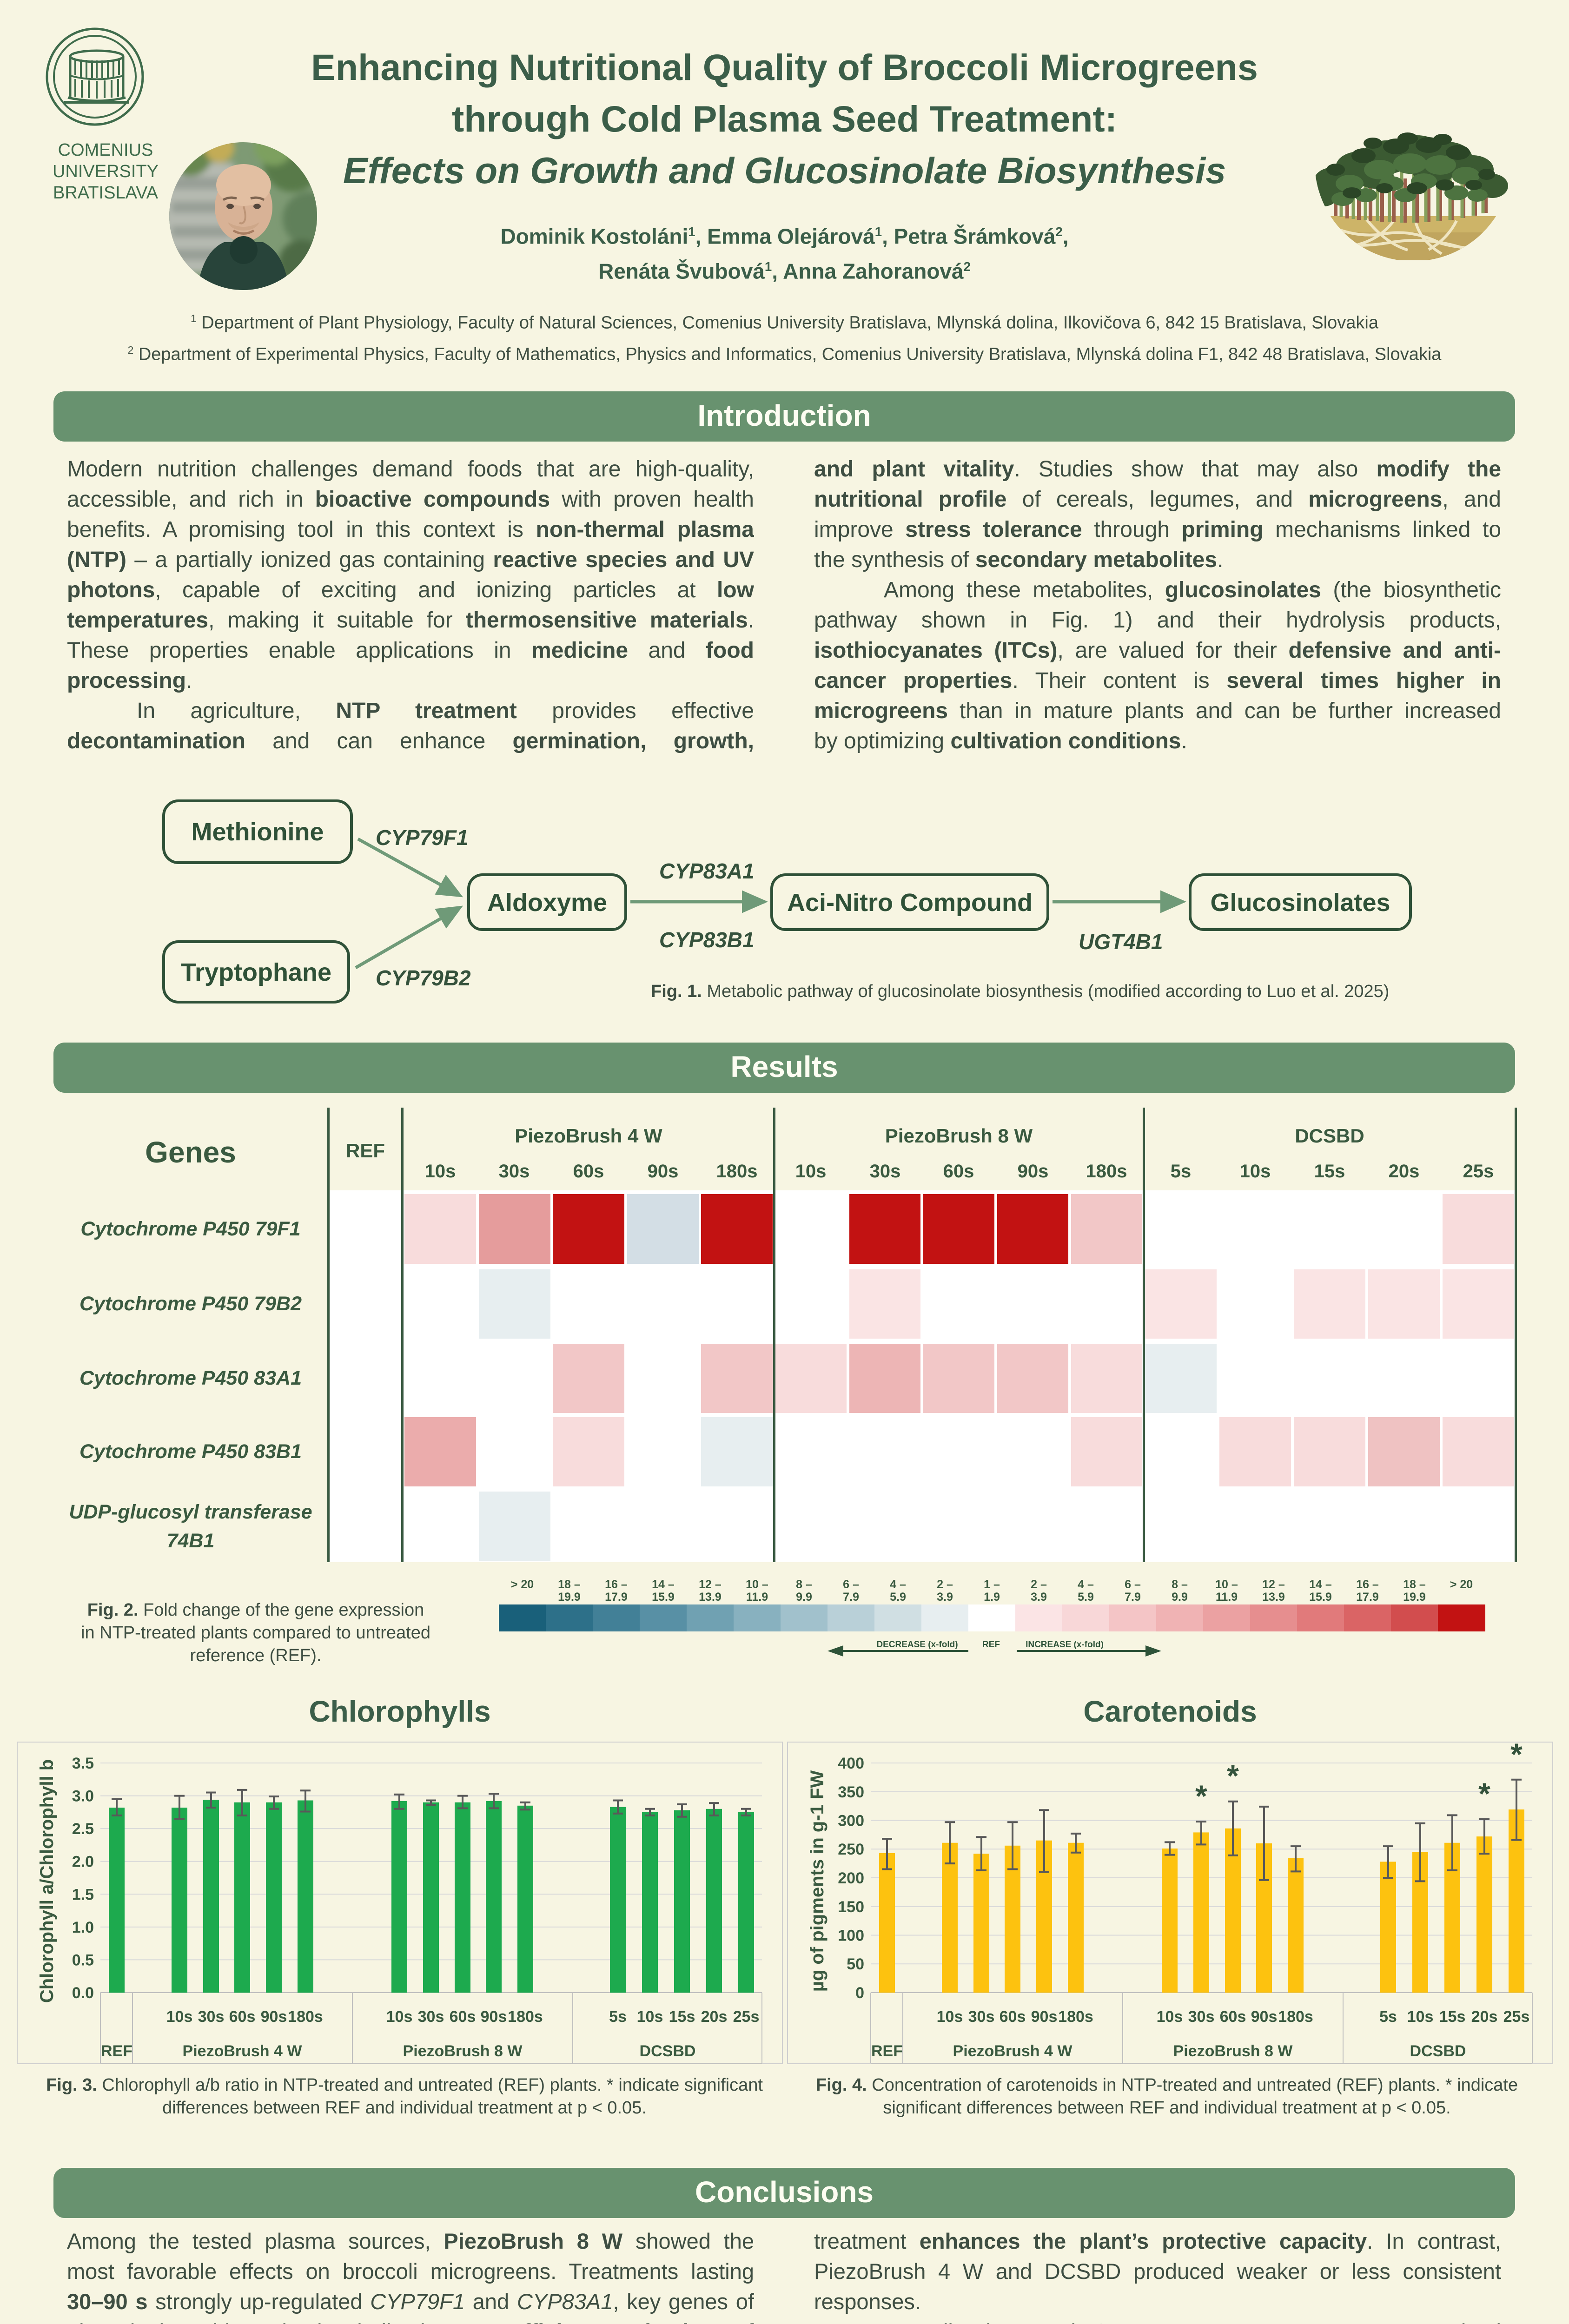 Image resolution: width=1569 pixels, height=2324 pixels. Describe the element at coordinates (851, 1763) in the screenshot. I see `svg-text: 400` at that location.